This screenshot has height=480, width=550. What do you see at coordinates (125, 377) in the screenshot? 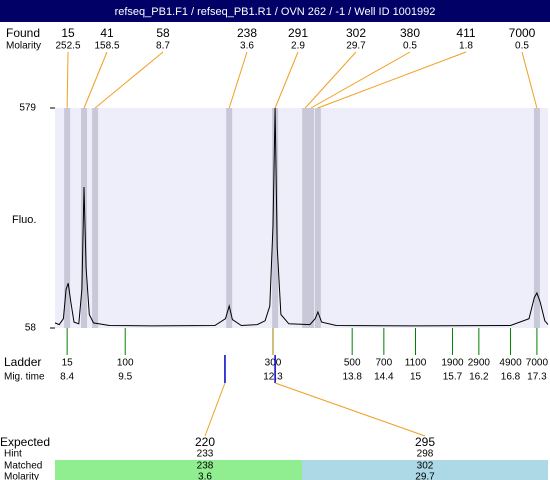
I see `ladder-time: 9.5` at bounding box center [125, 377].